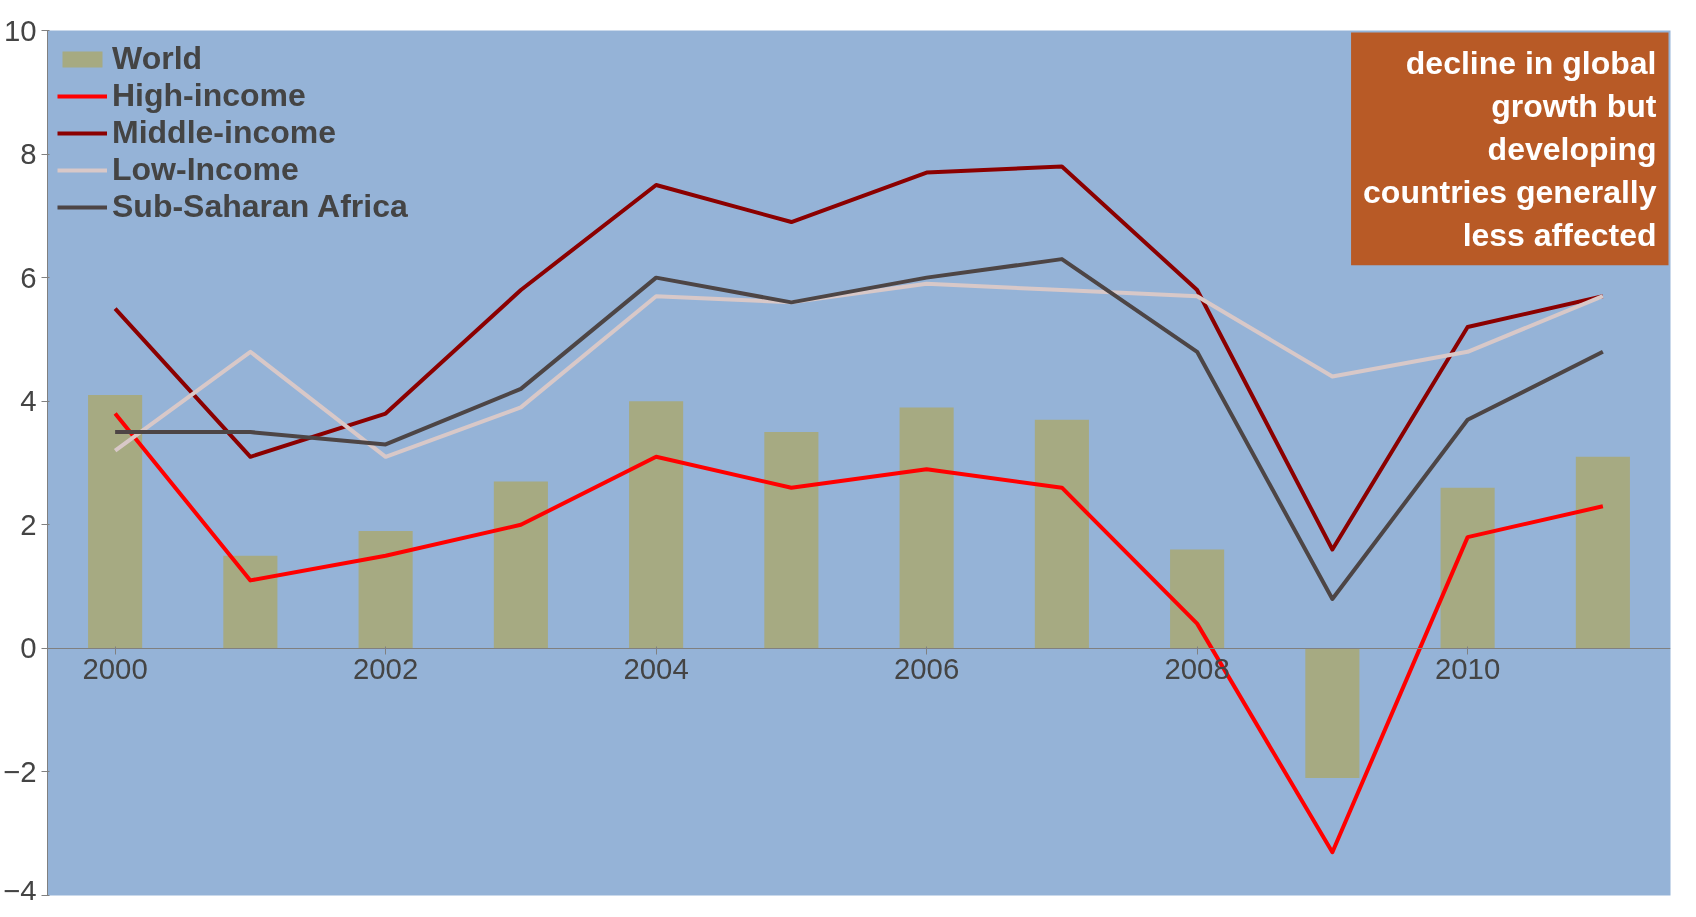  What do you see at coordinates (157, 58) in the screenshot?
I see `legend-label: World` at bounding box center [157, 58].